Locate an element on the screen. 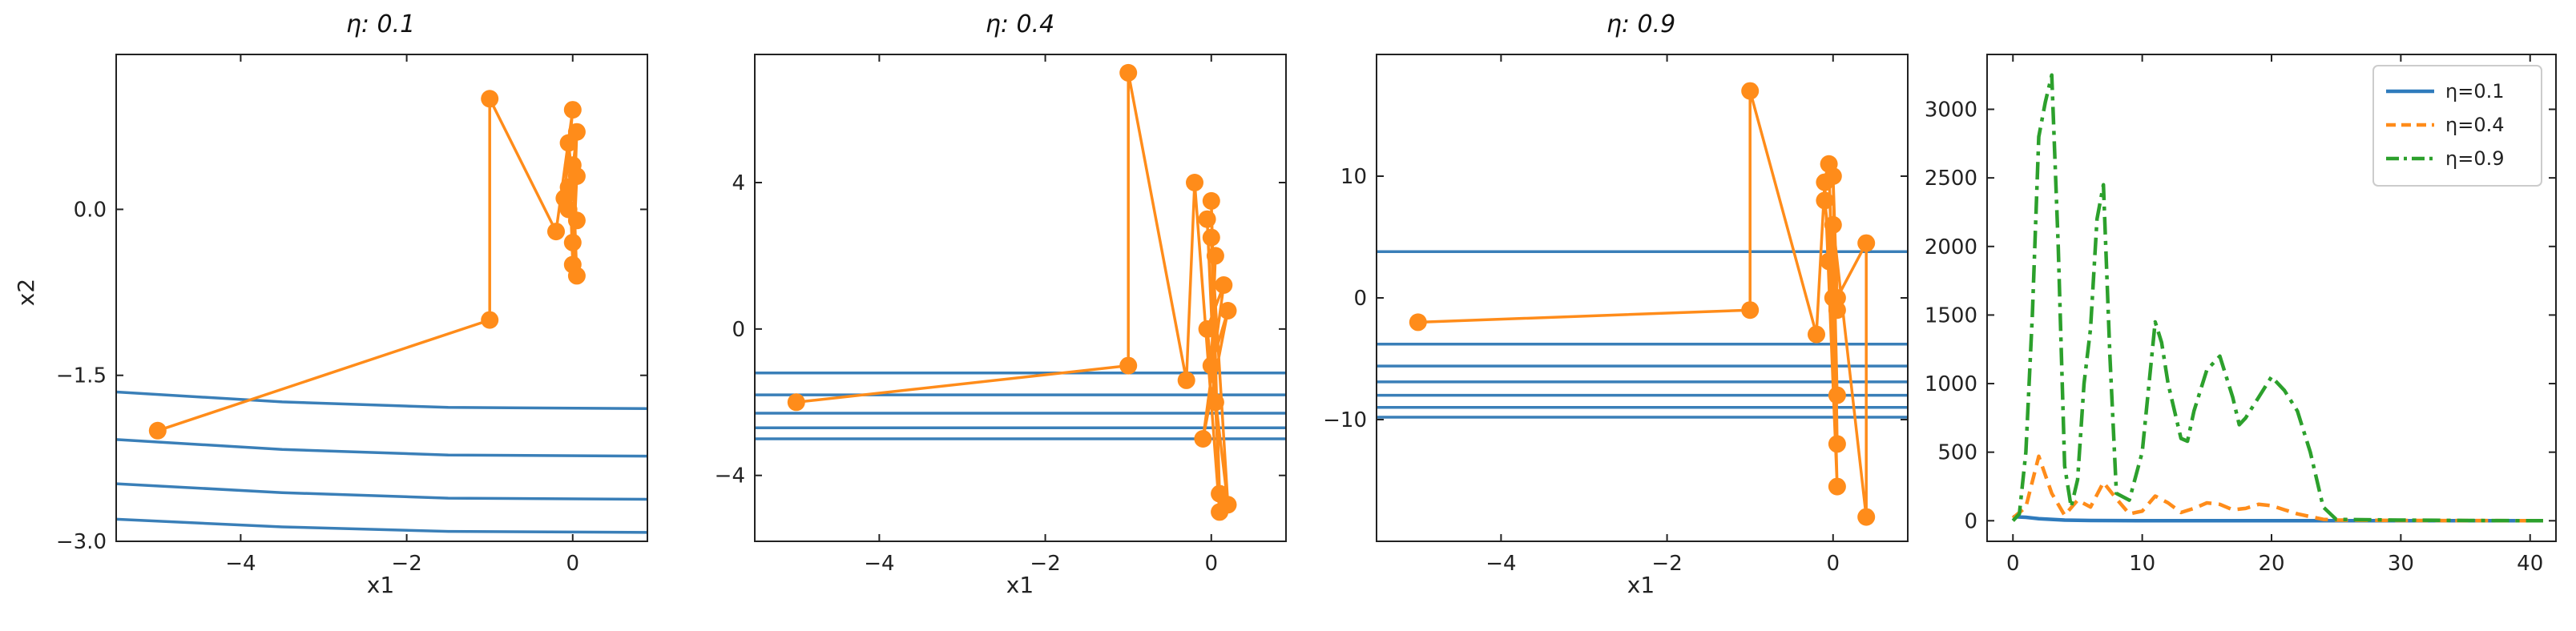  y-tick-label: 4 is located at coordinates (738, 183).